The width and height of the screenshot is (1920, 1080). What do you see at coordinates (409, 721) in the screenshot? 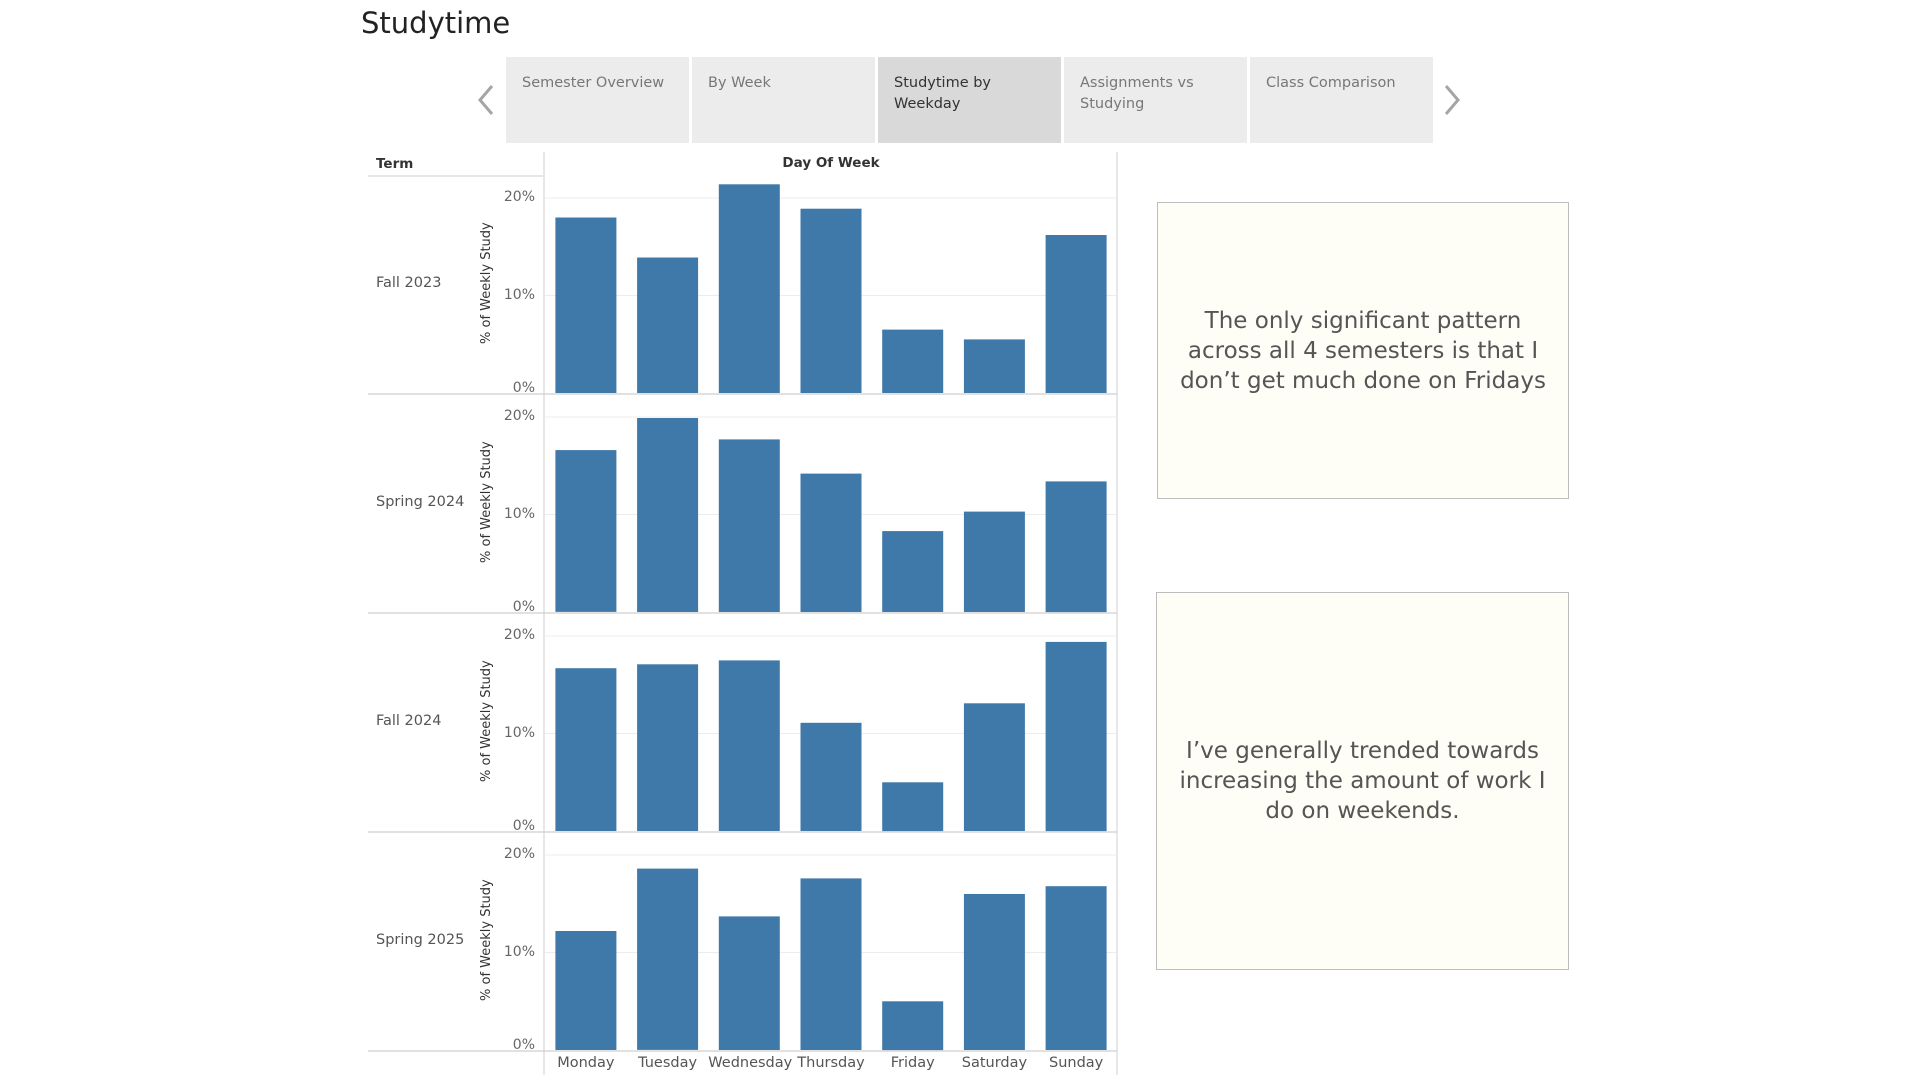
I see `term-label-fall-2024: Fall 2024` at bounding box center [409, 721].